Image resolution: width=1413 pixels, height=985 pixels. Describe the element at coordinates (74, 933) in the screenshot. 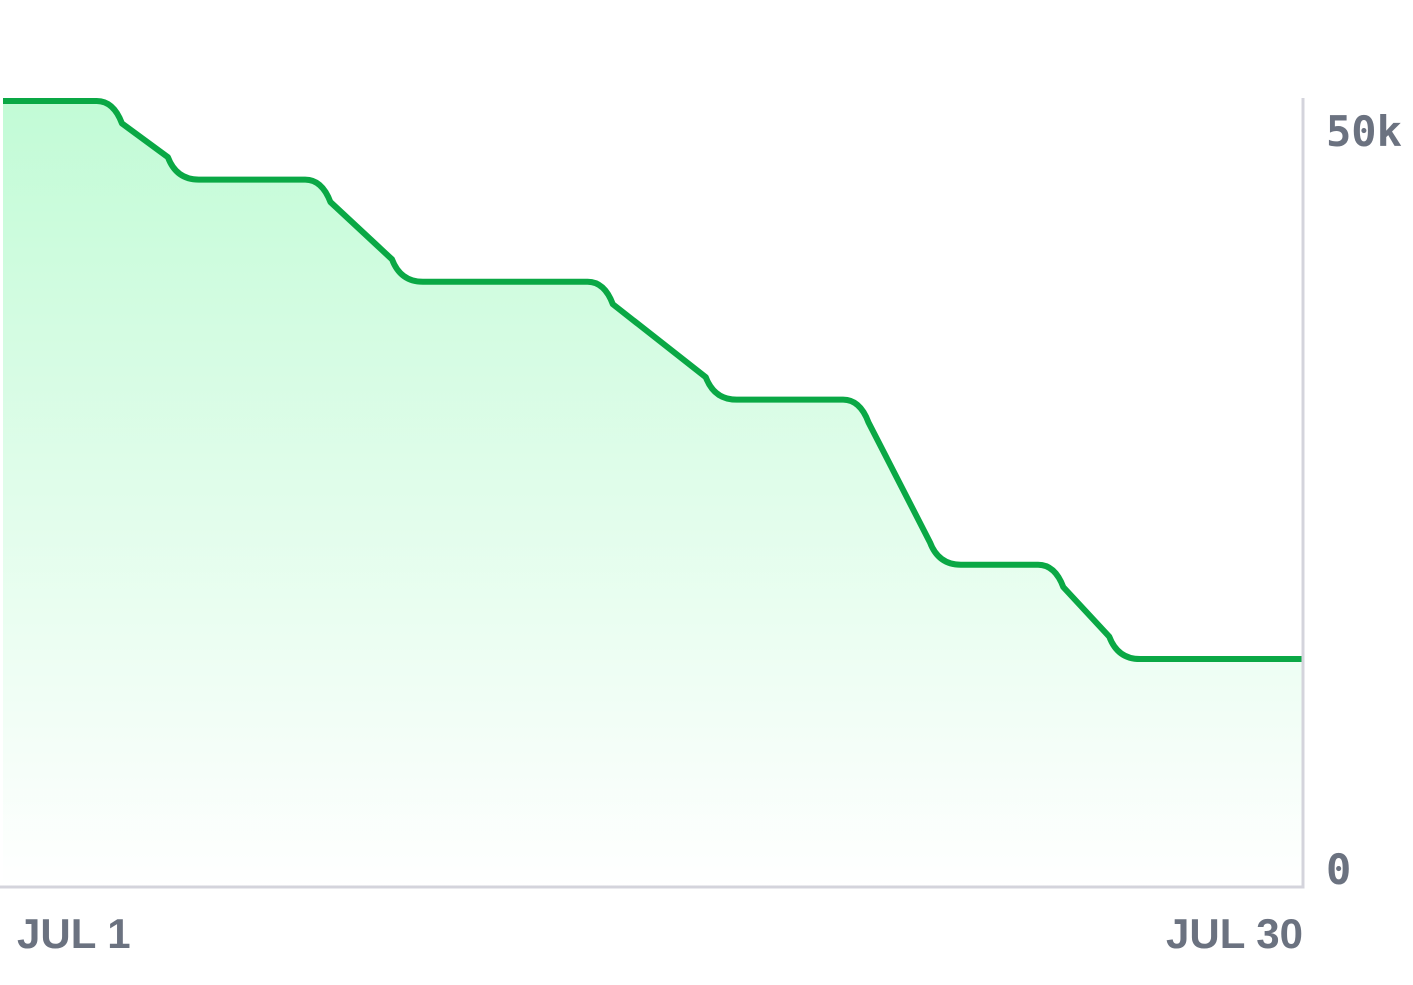

I see `x-tick-label-start: JUL 1` at that location.